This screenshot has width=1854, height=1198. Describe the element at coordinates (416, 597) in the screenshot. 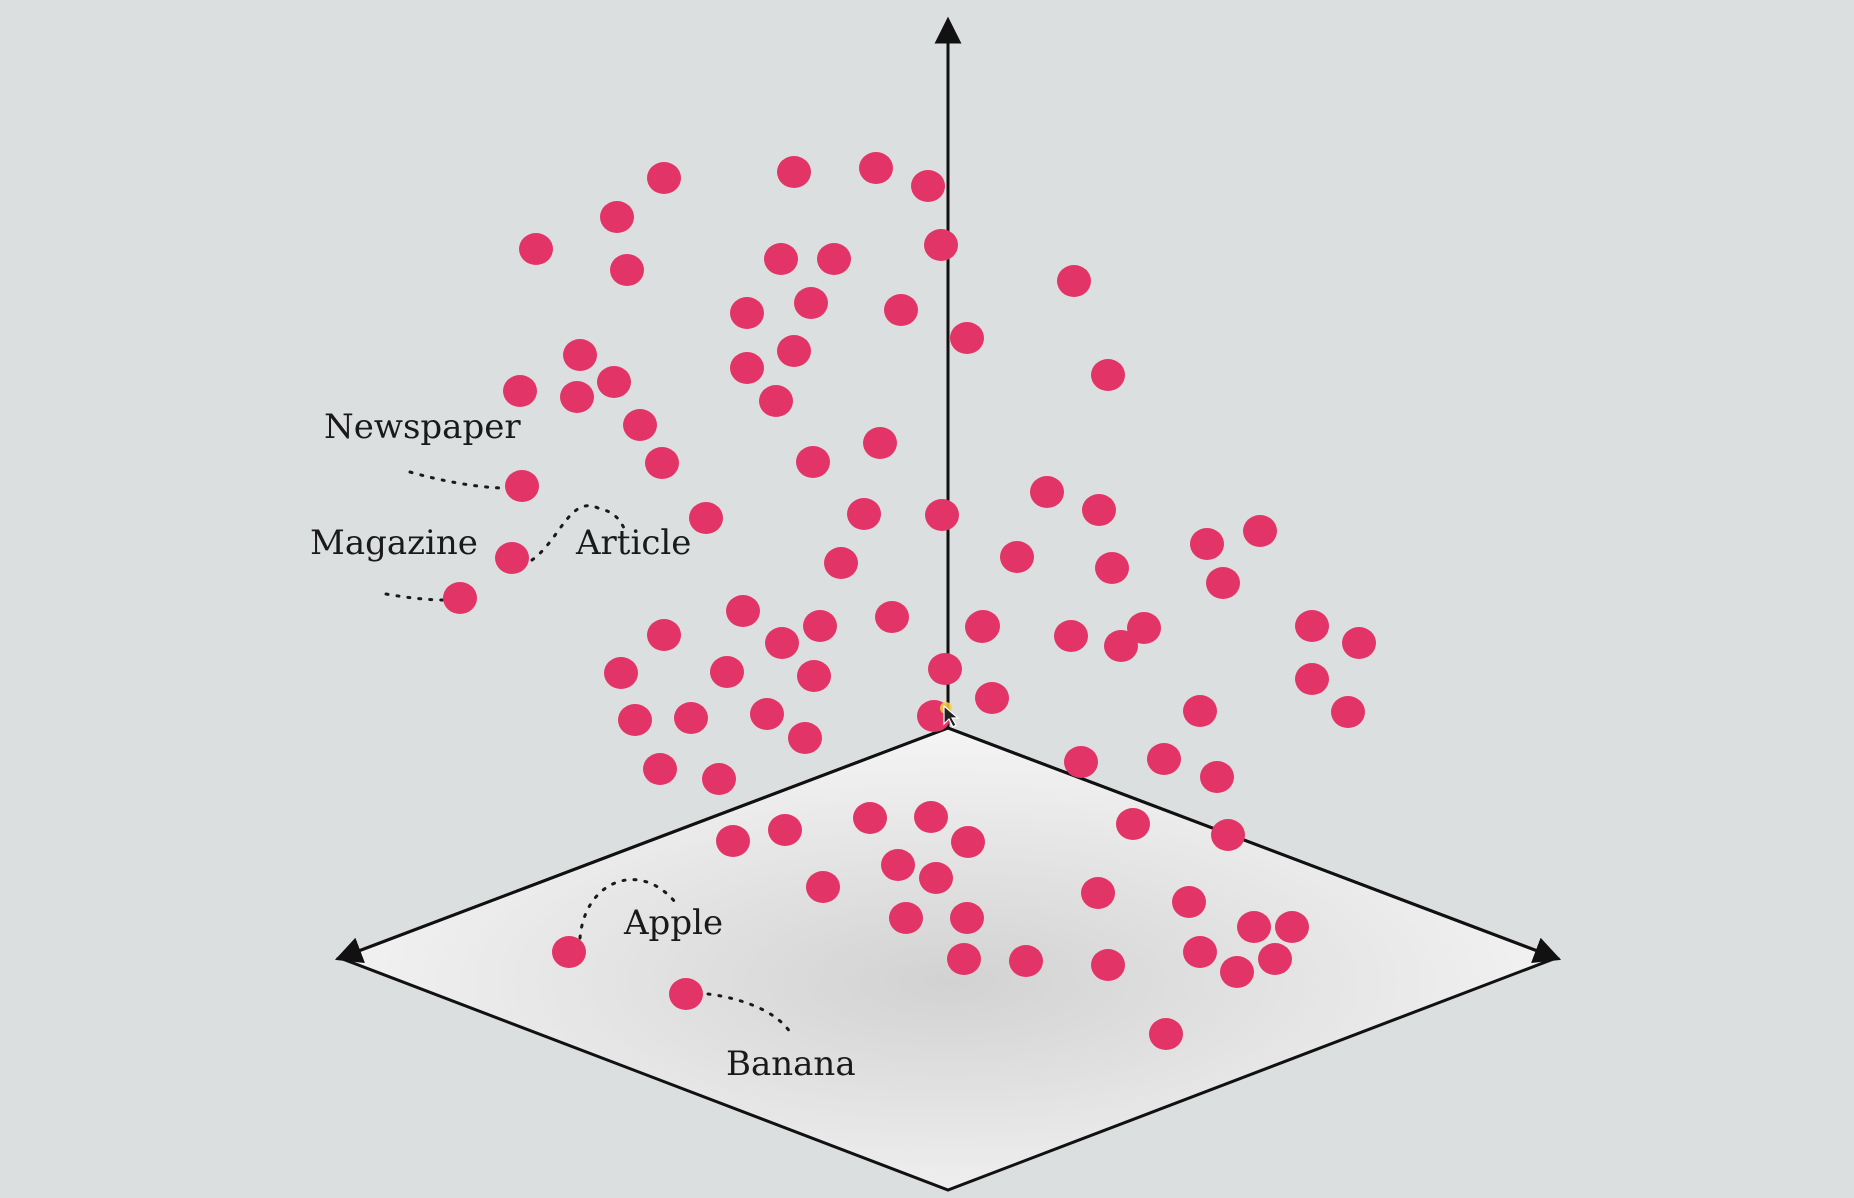

I see `magazine-leader` at that location.